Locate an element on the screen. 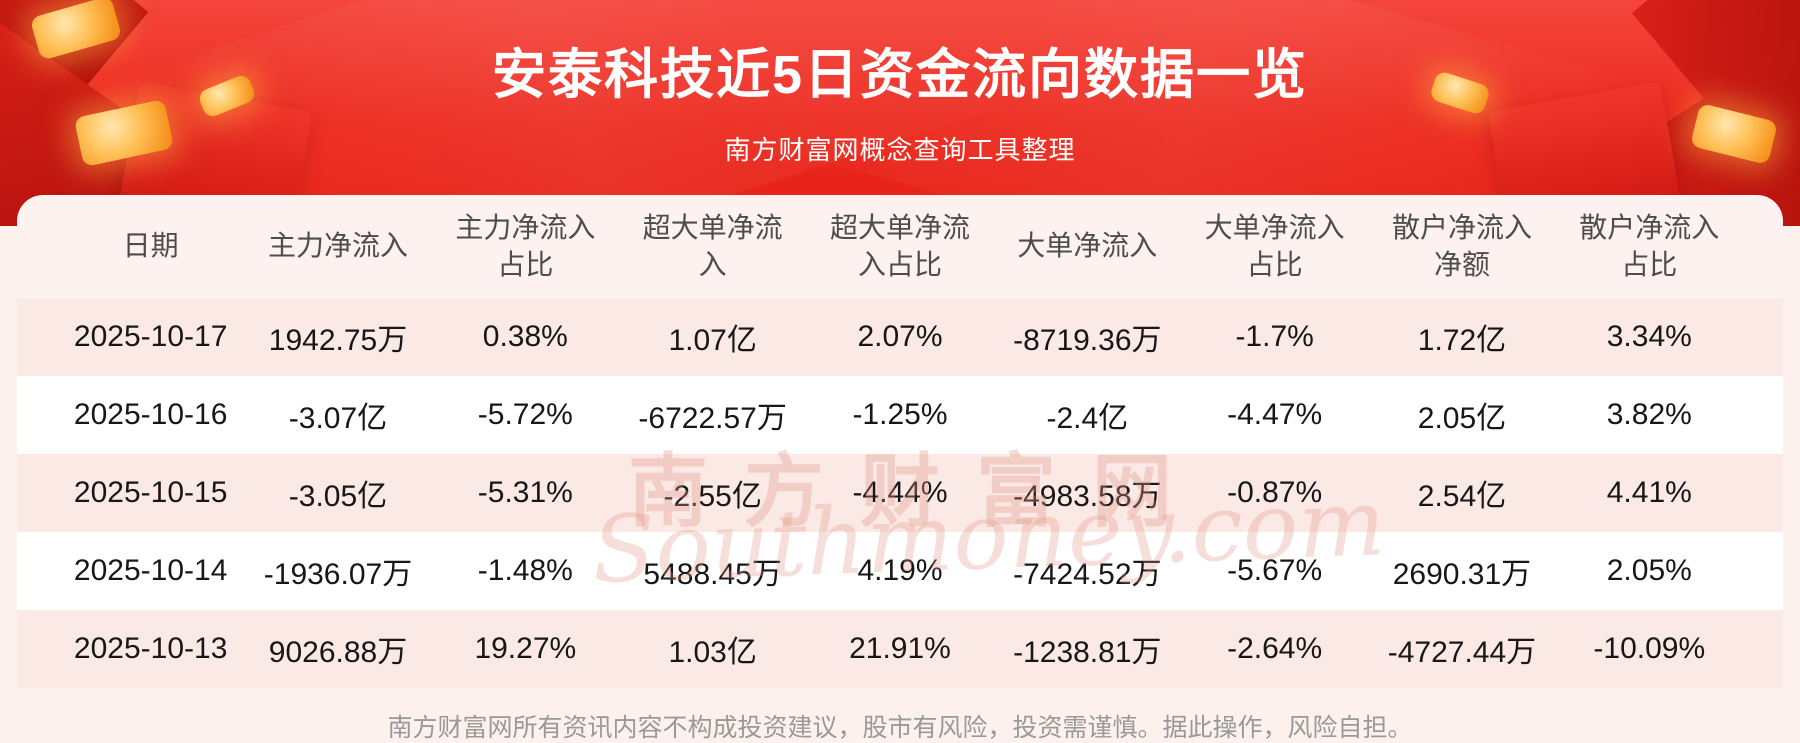 Image resolution: width=1800 pixels, height=743 pixels. cell-value: 5488.45万 is located at coordinates (712, 574).